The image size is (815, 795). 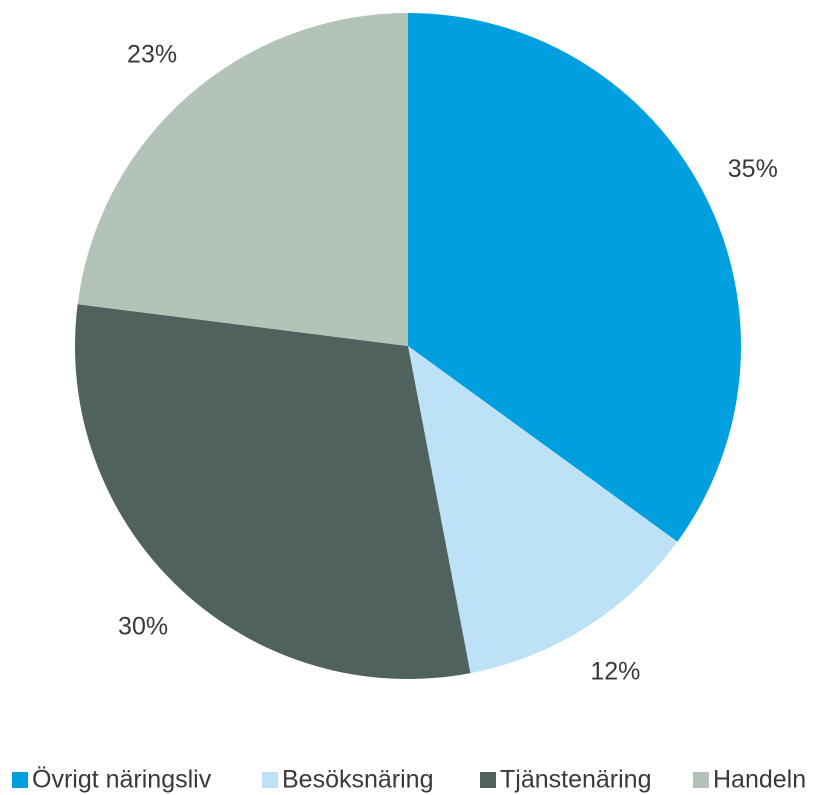 I want to click on legend-label: Besöksnäring, so click(x=357, y=780).